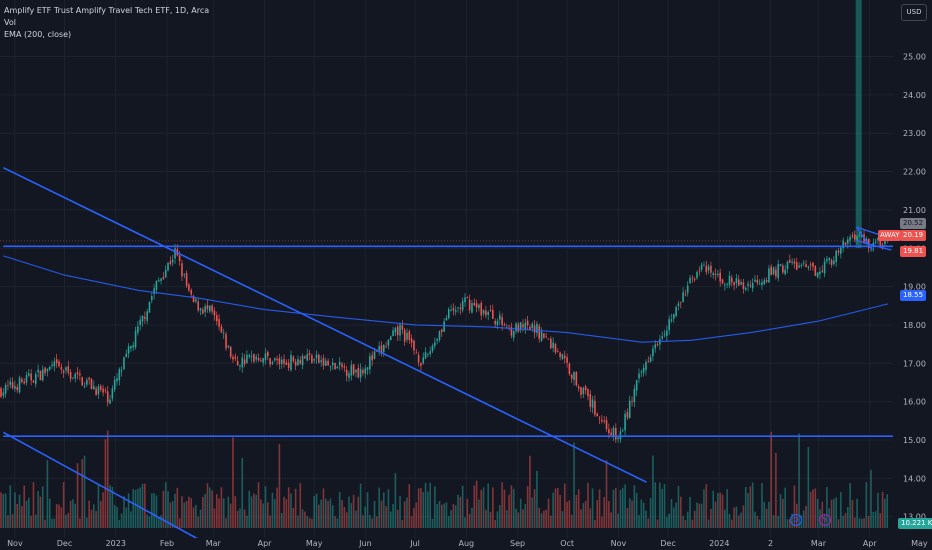 Image resolution: width=932 pixels, height=550 pixels. I want to click on currency-button: USD, so click(914, 12).